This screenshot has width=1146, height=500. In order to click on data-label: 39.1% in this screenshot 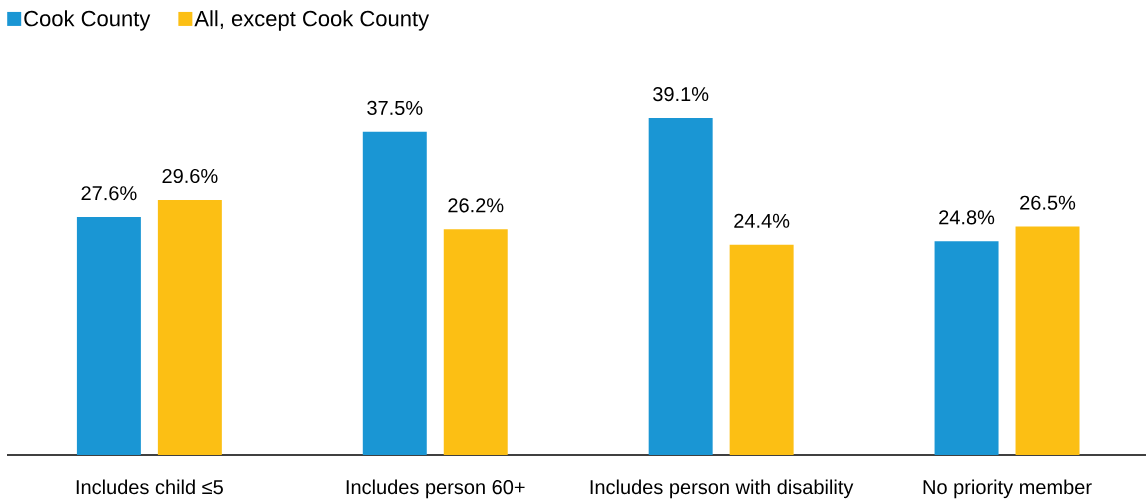, I will do `click(681, 94)`.